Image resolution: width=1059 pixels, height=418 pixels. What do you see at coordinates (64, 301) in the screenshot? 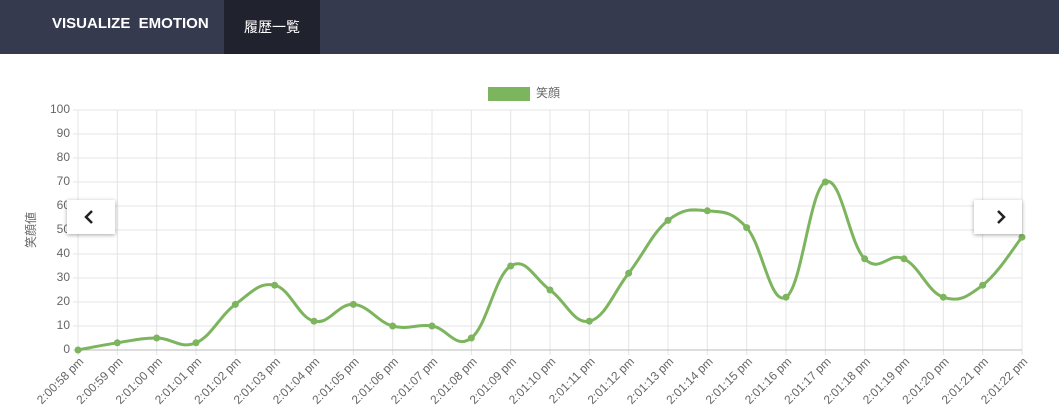
I see `y-tick-label: 20` at bounding box center [64, 301].